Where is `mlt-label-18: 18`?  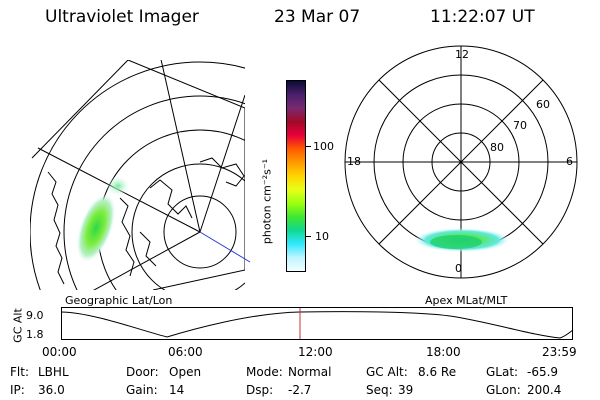 mlt-label-18: 18 is located at coordinates (354, 161).